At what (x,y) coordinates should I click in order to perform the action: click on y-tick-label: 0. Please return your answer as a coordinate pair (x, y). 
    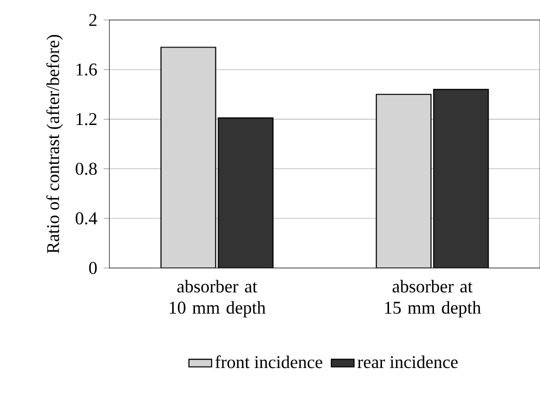
    Looking at the image, I should click on (93, 268).